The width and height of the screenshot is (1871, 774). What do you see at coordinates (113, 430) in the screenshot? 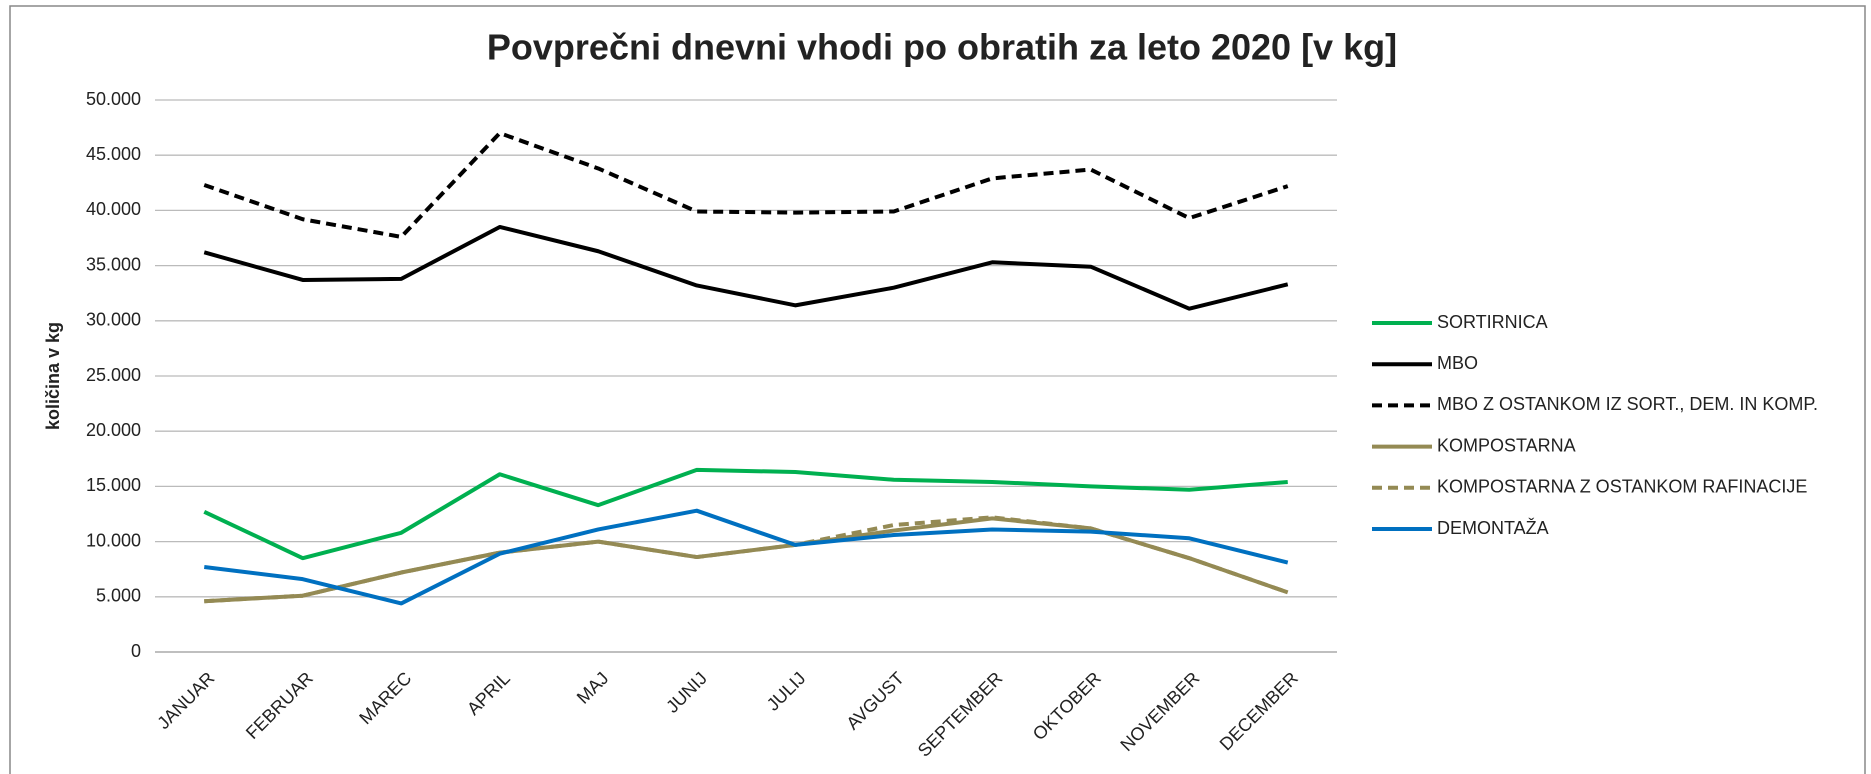
I see `y-tick-label: 20.000` at bounding box center [113, 430].